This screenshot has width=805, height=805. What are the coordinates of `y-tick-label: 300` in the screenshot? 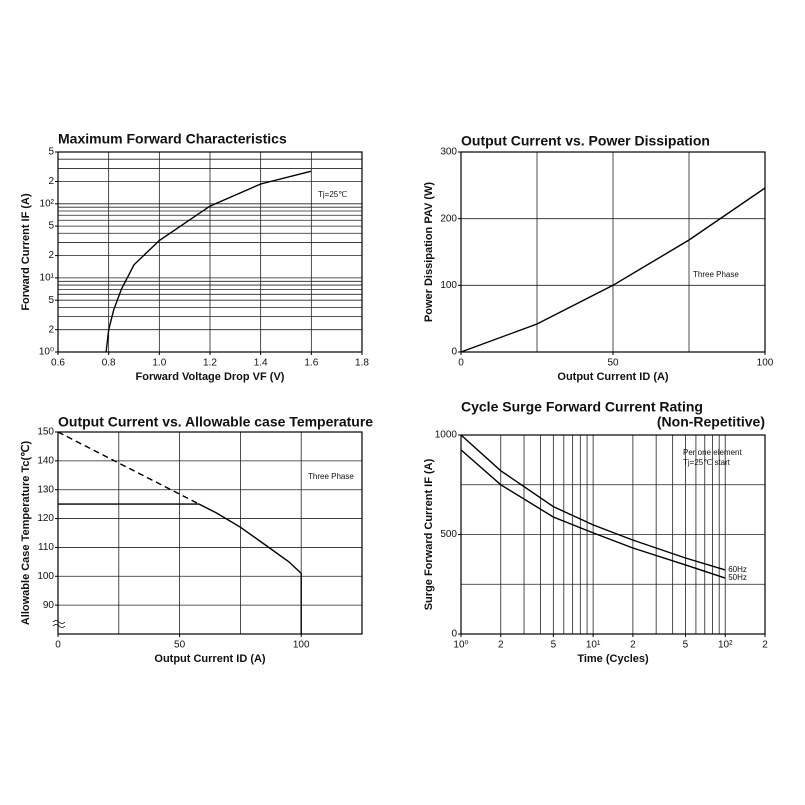 It's located at (448, 152).